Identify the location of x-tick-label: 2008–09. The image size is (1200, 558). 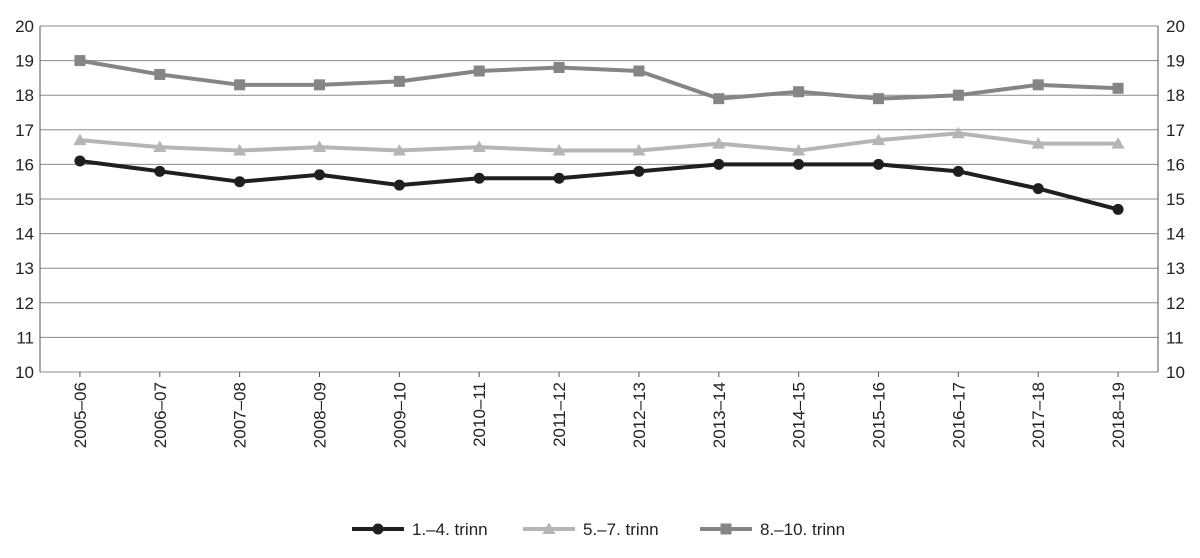
(320, 415).